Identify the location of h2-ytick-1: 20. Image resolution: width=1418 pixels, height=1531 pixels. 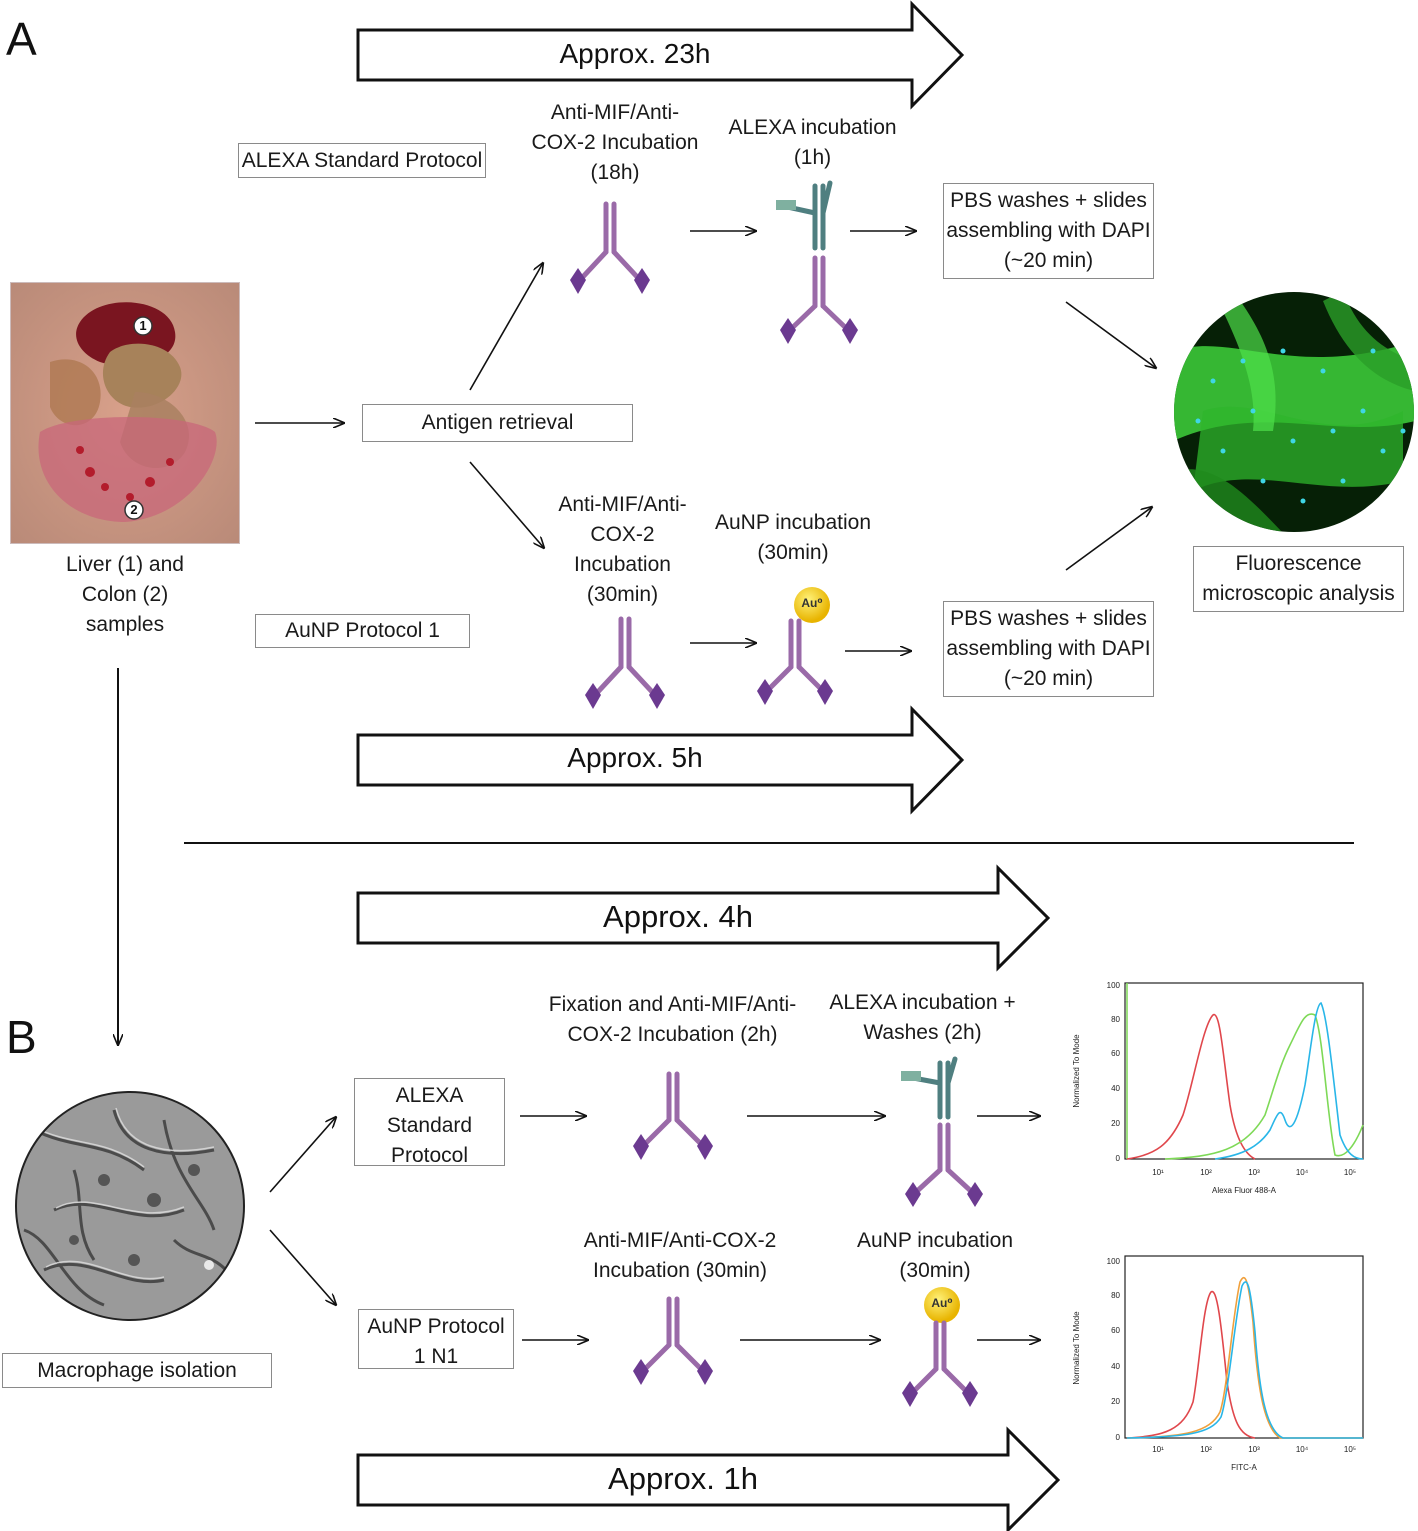
(1115, 1401).